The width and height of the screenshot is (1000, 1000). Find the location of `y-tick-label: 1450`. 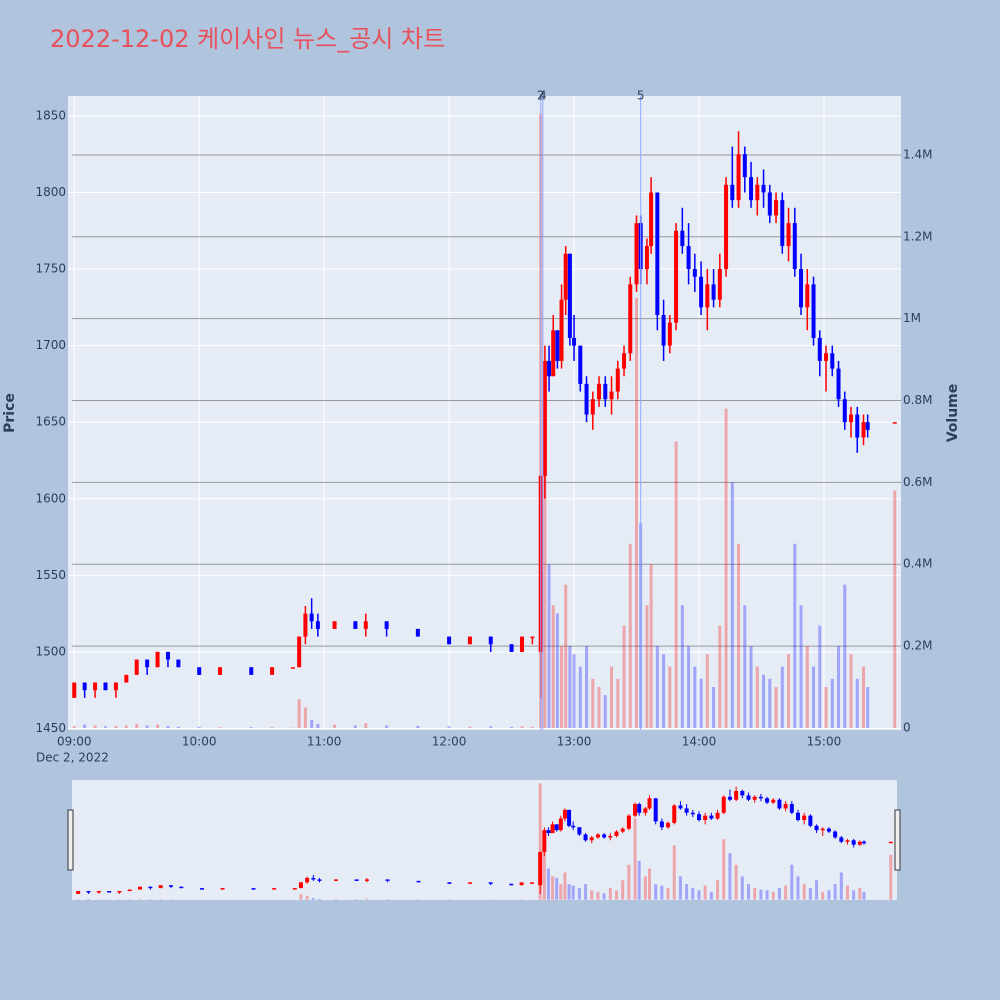

y-tick-label: 1450 is located at coordinates (50, 728).